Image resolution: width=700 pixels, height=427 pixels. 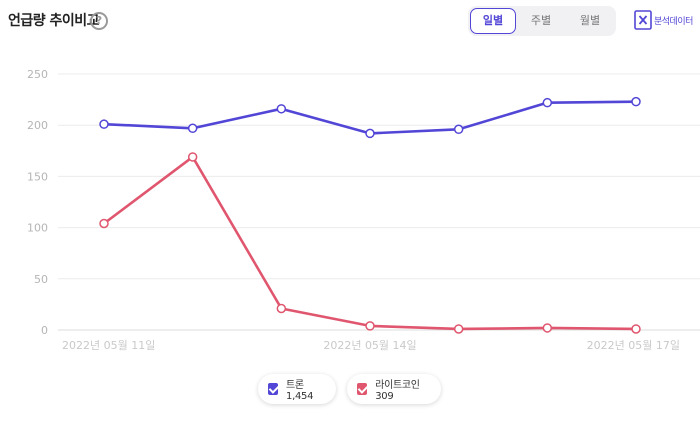 I want to click on legend-label: 라이트코인 309, so click(x=397, y=391).